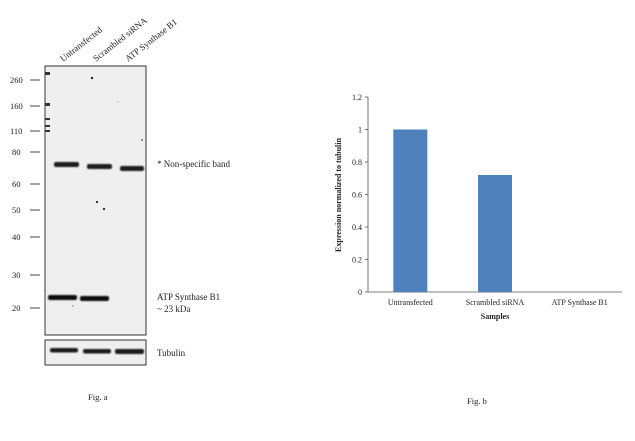 The image size is (635, 441). What do you see at coordinates (357, 97) in the screenshot?
I see `chart-y-tick-label: 1.2` at bounding box center [357, 97].